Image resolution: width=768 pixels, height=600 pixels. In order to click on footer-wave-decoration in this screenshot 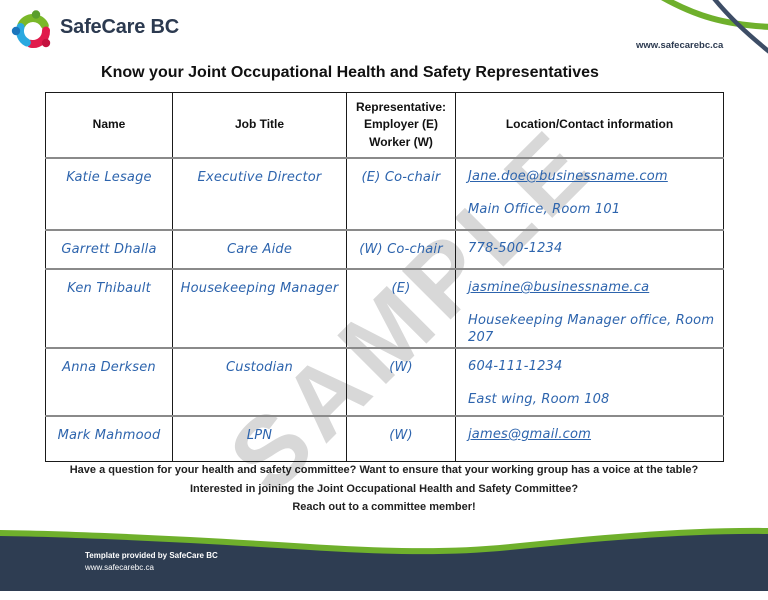, I will do `click(384, 559)`.